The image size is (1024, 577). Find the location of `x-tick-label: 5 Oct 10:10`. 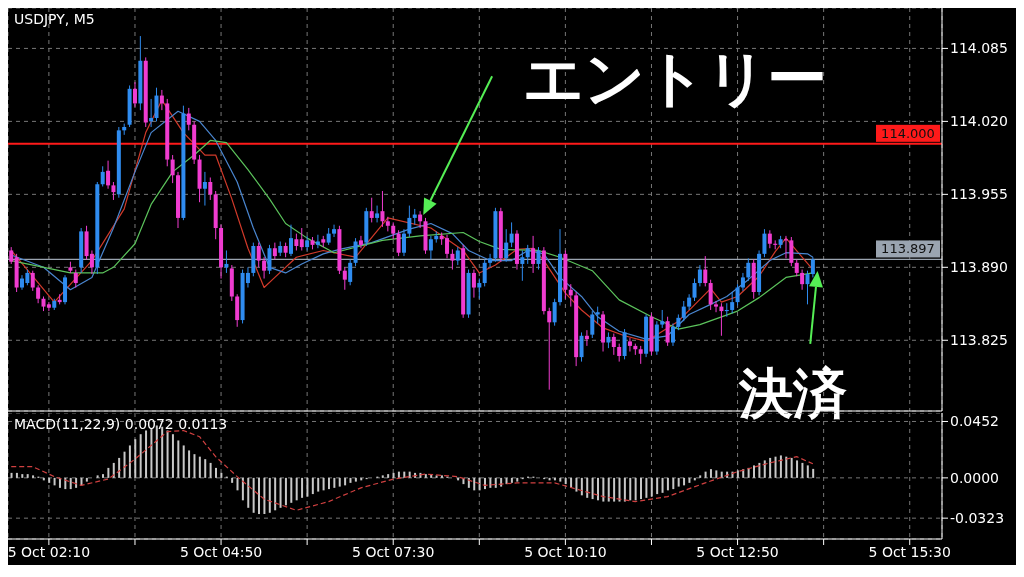

x-tick-label: 5 Oct 10:10 is located at coordinates (565, 551).